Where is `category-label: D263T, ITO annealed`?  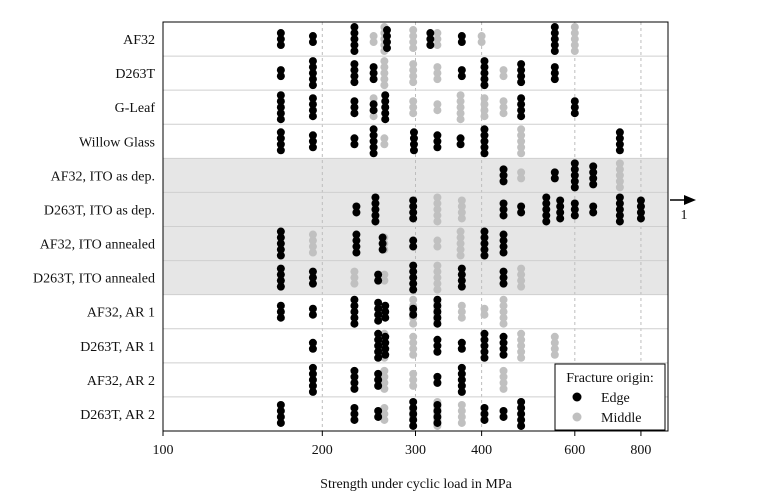
category-label: D263T, ITO annealed is located at coordinates (94, 279).